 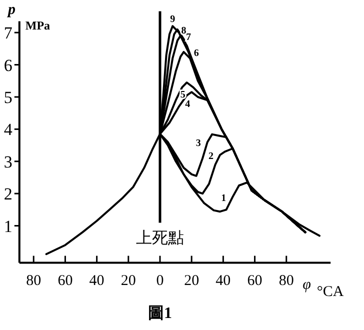 I want to click on series-label: 8, so click(x=183, y=30).